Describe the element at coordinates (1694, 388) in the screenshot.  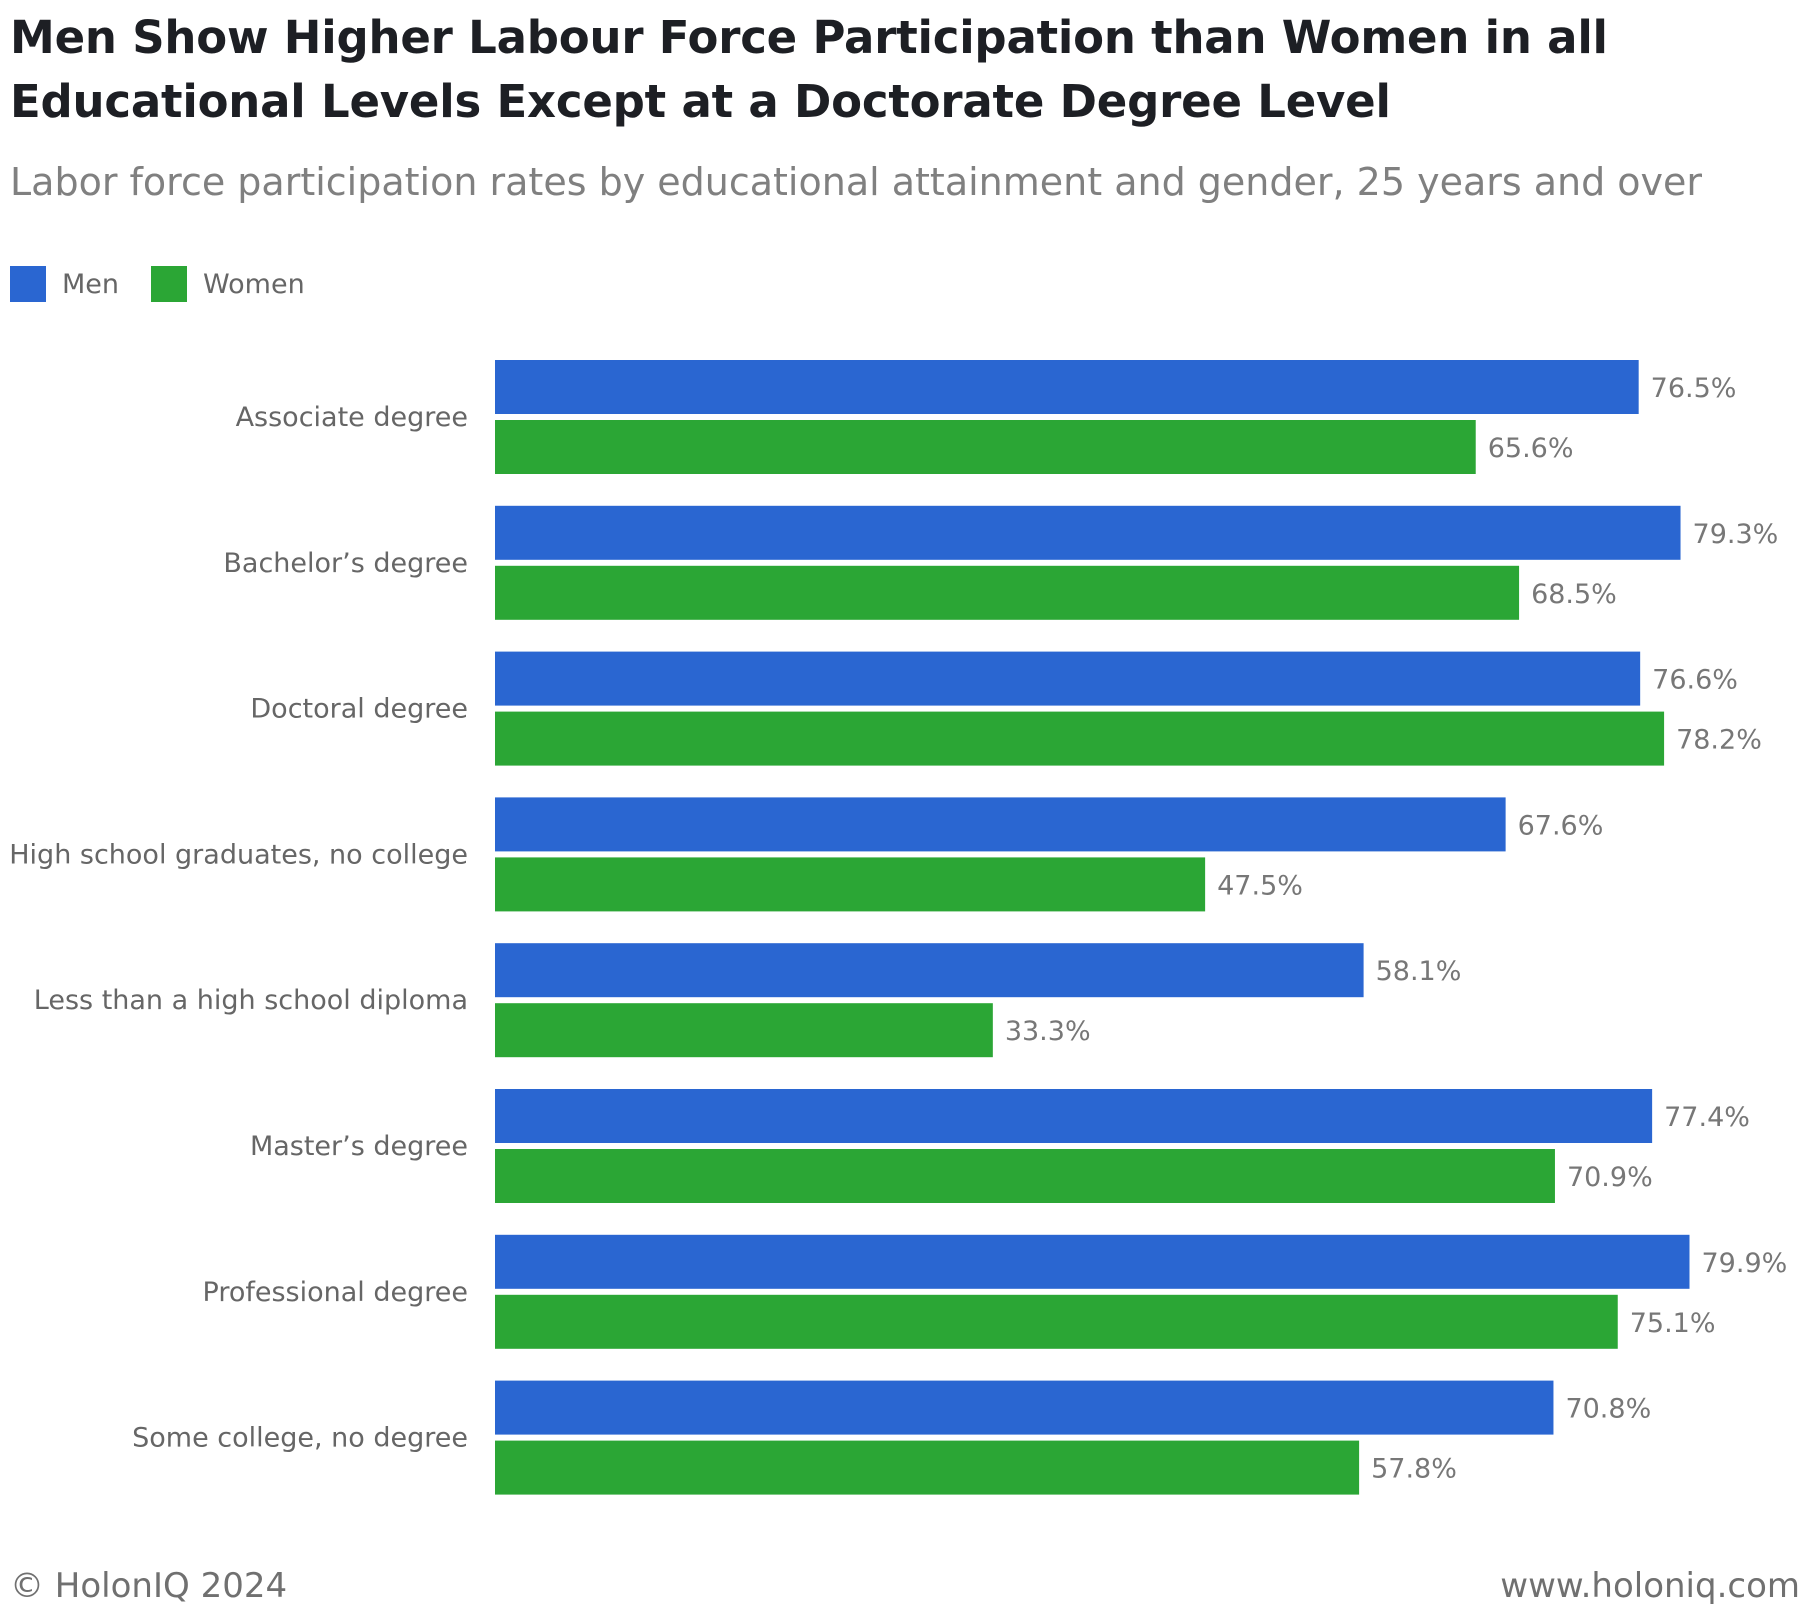
I see `value-label-men: 76.5%` at that location.